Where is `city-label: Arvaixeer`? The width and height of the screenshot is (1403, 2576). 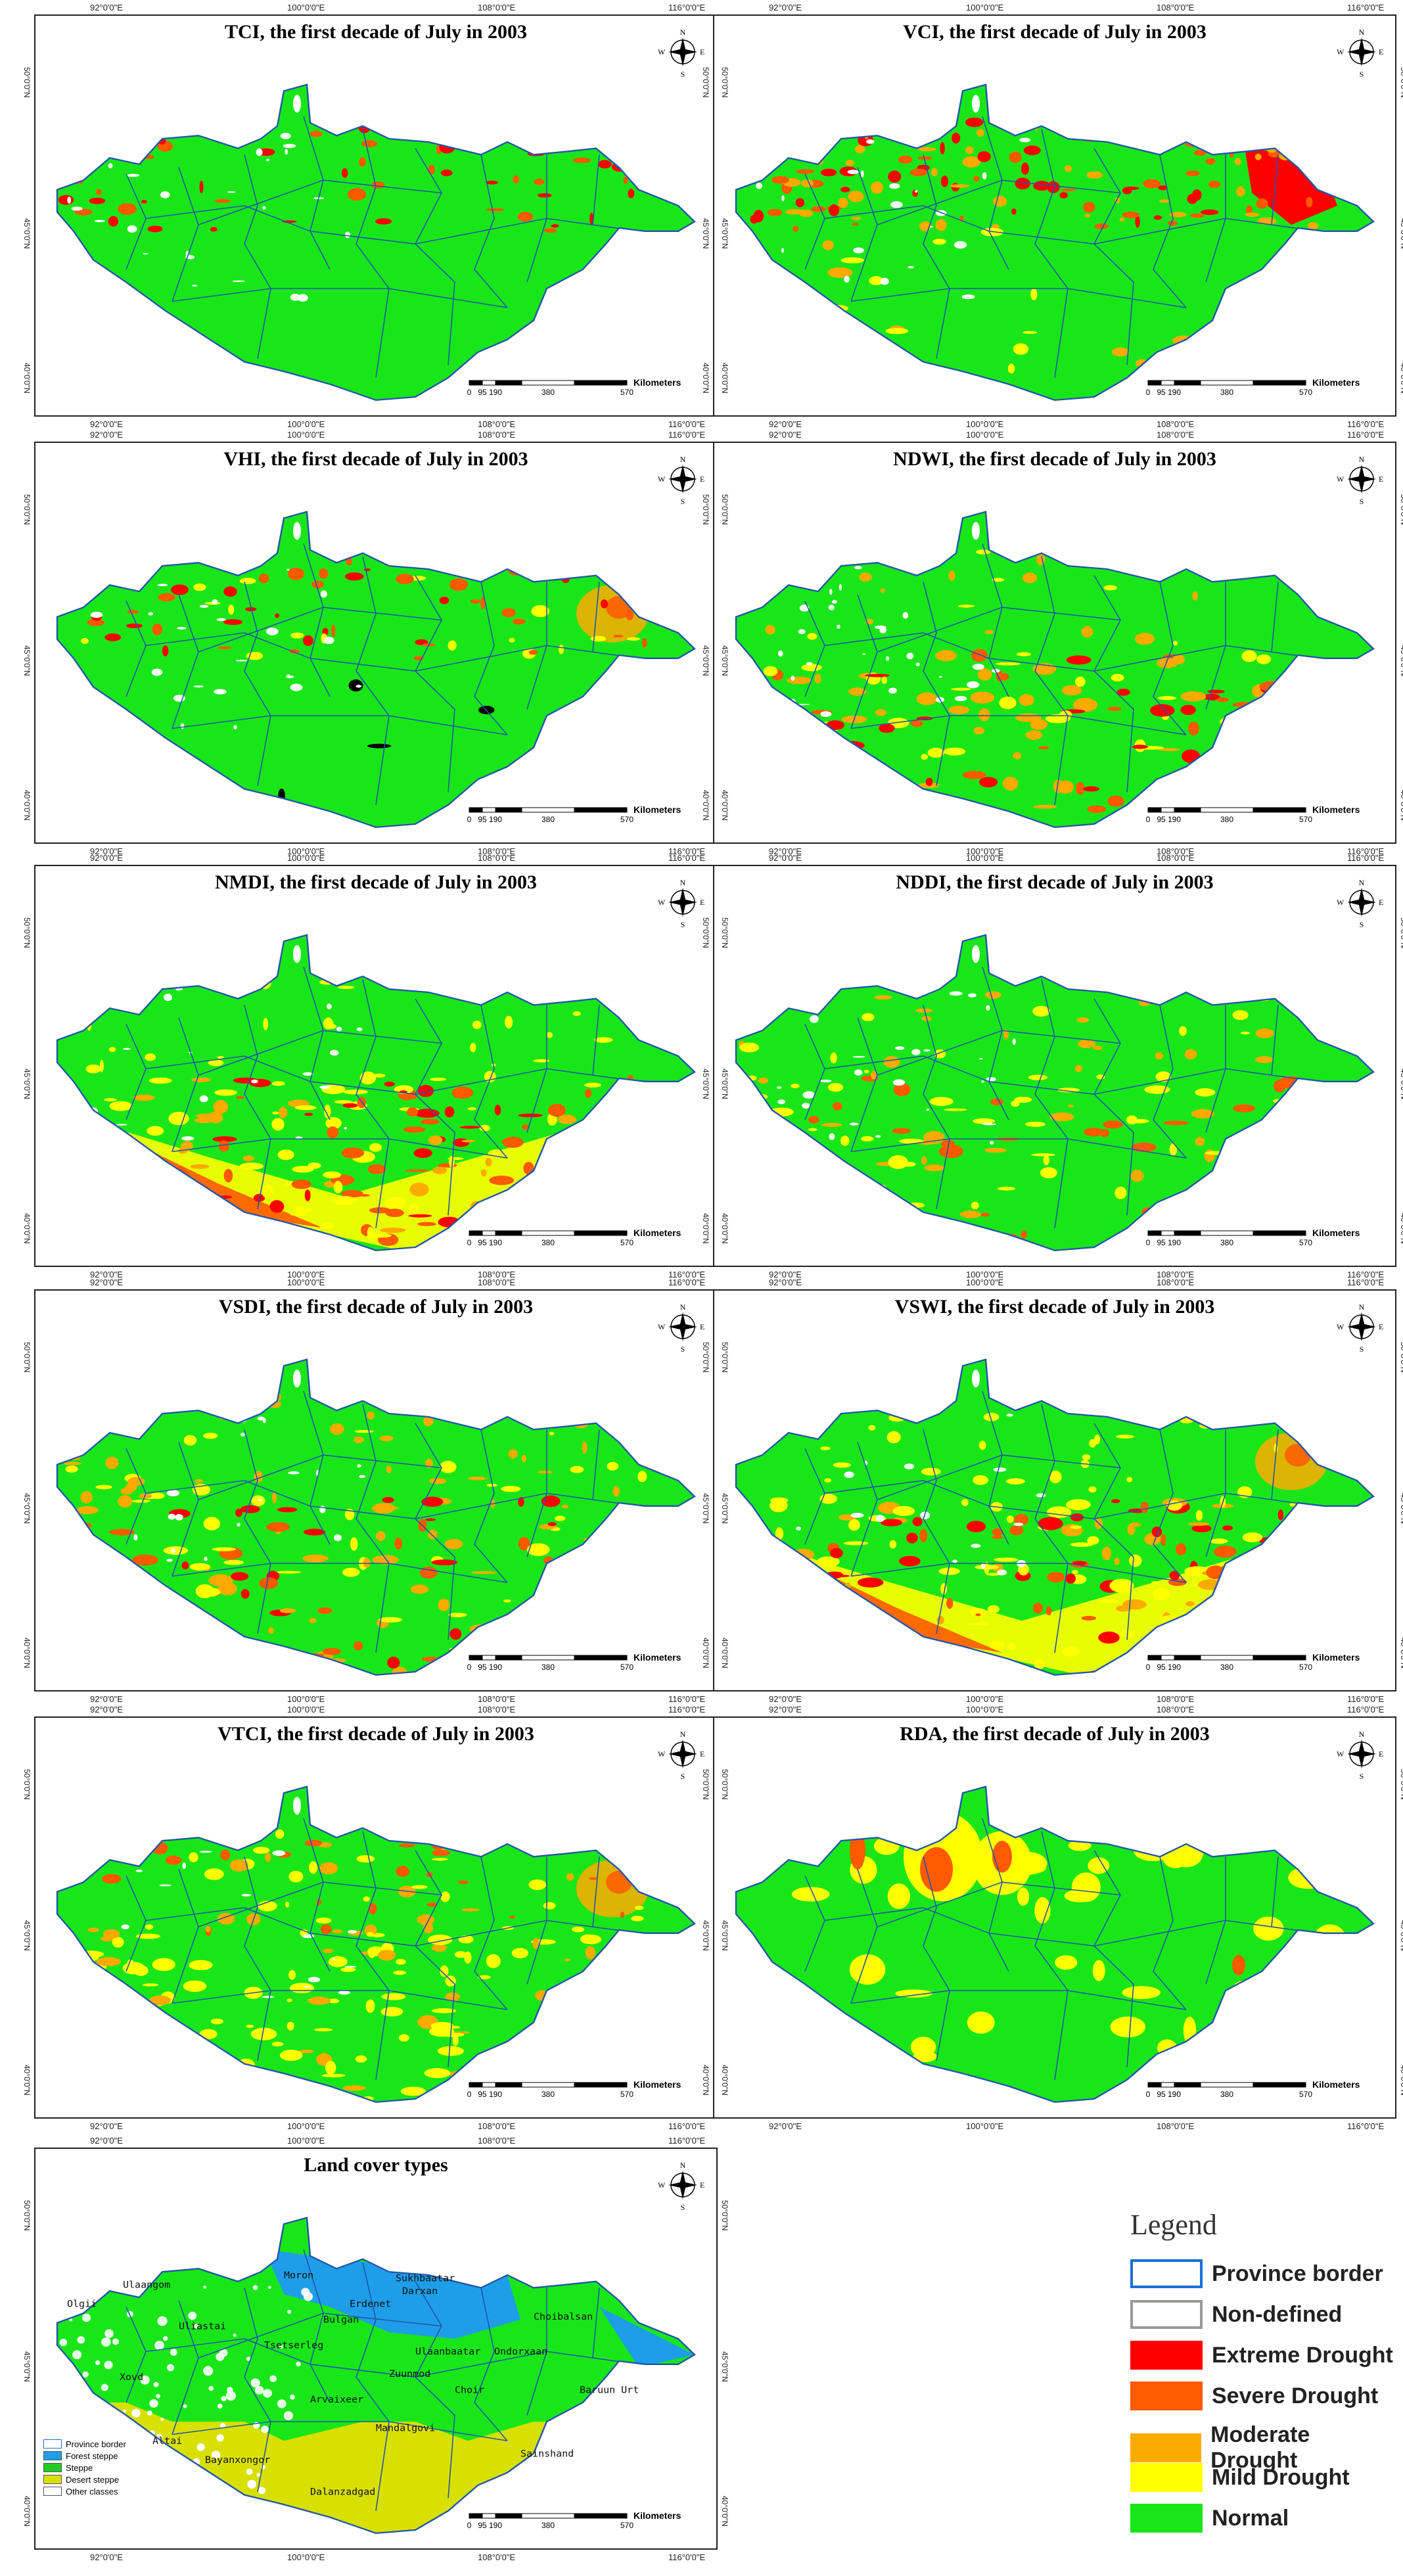 city-label: Arvaixeer is located at coordinates (336, 2399).